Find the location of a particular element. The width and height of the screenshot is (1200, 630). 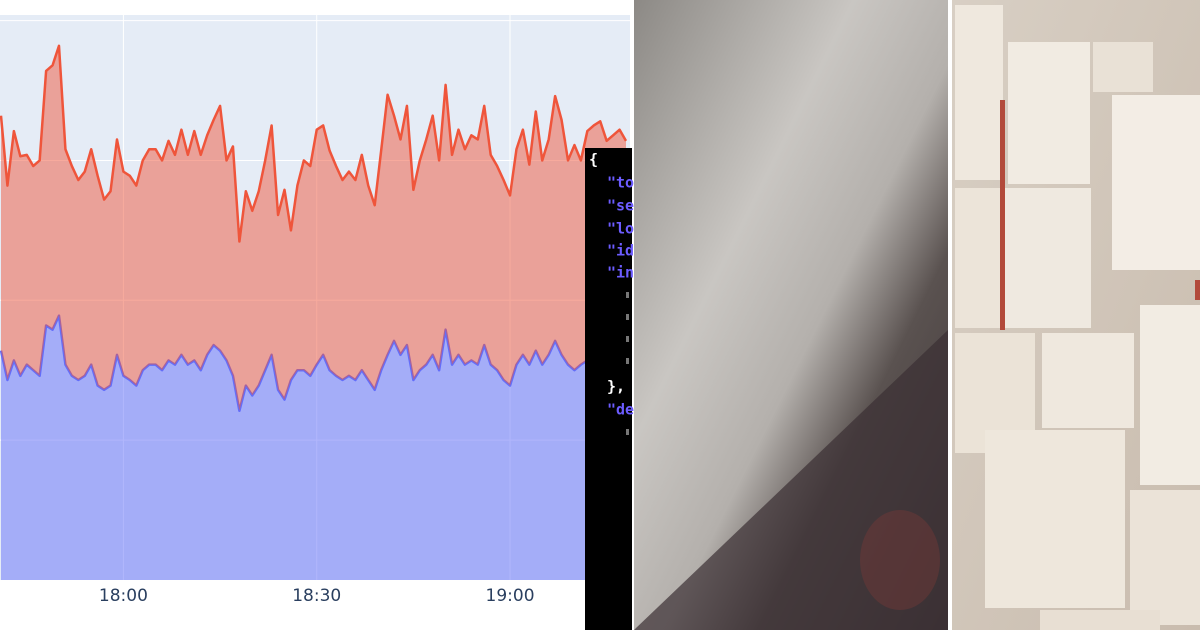

code-line: }, is located at coordinates (616, 387).